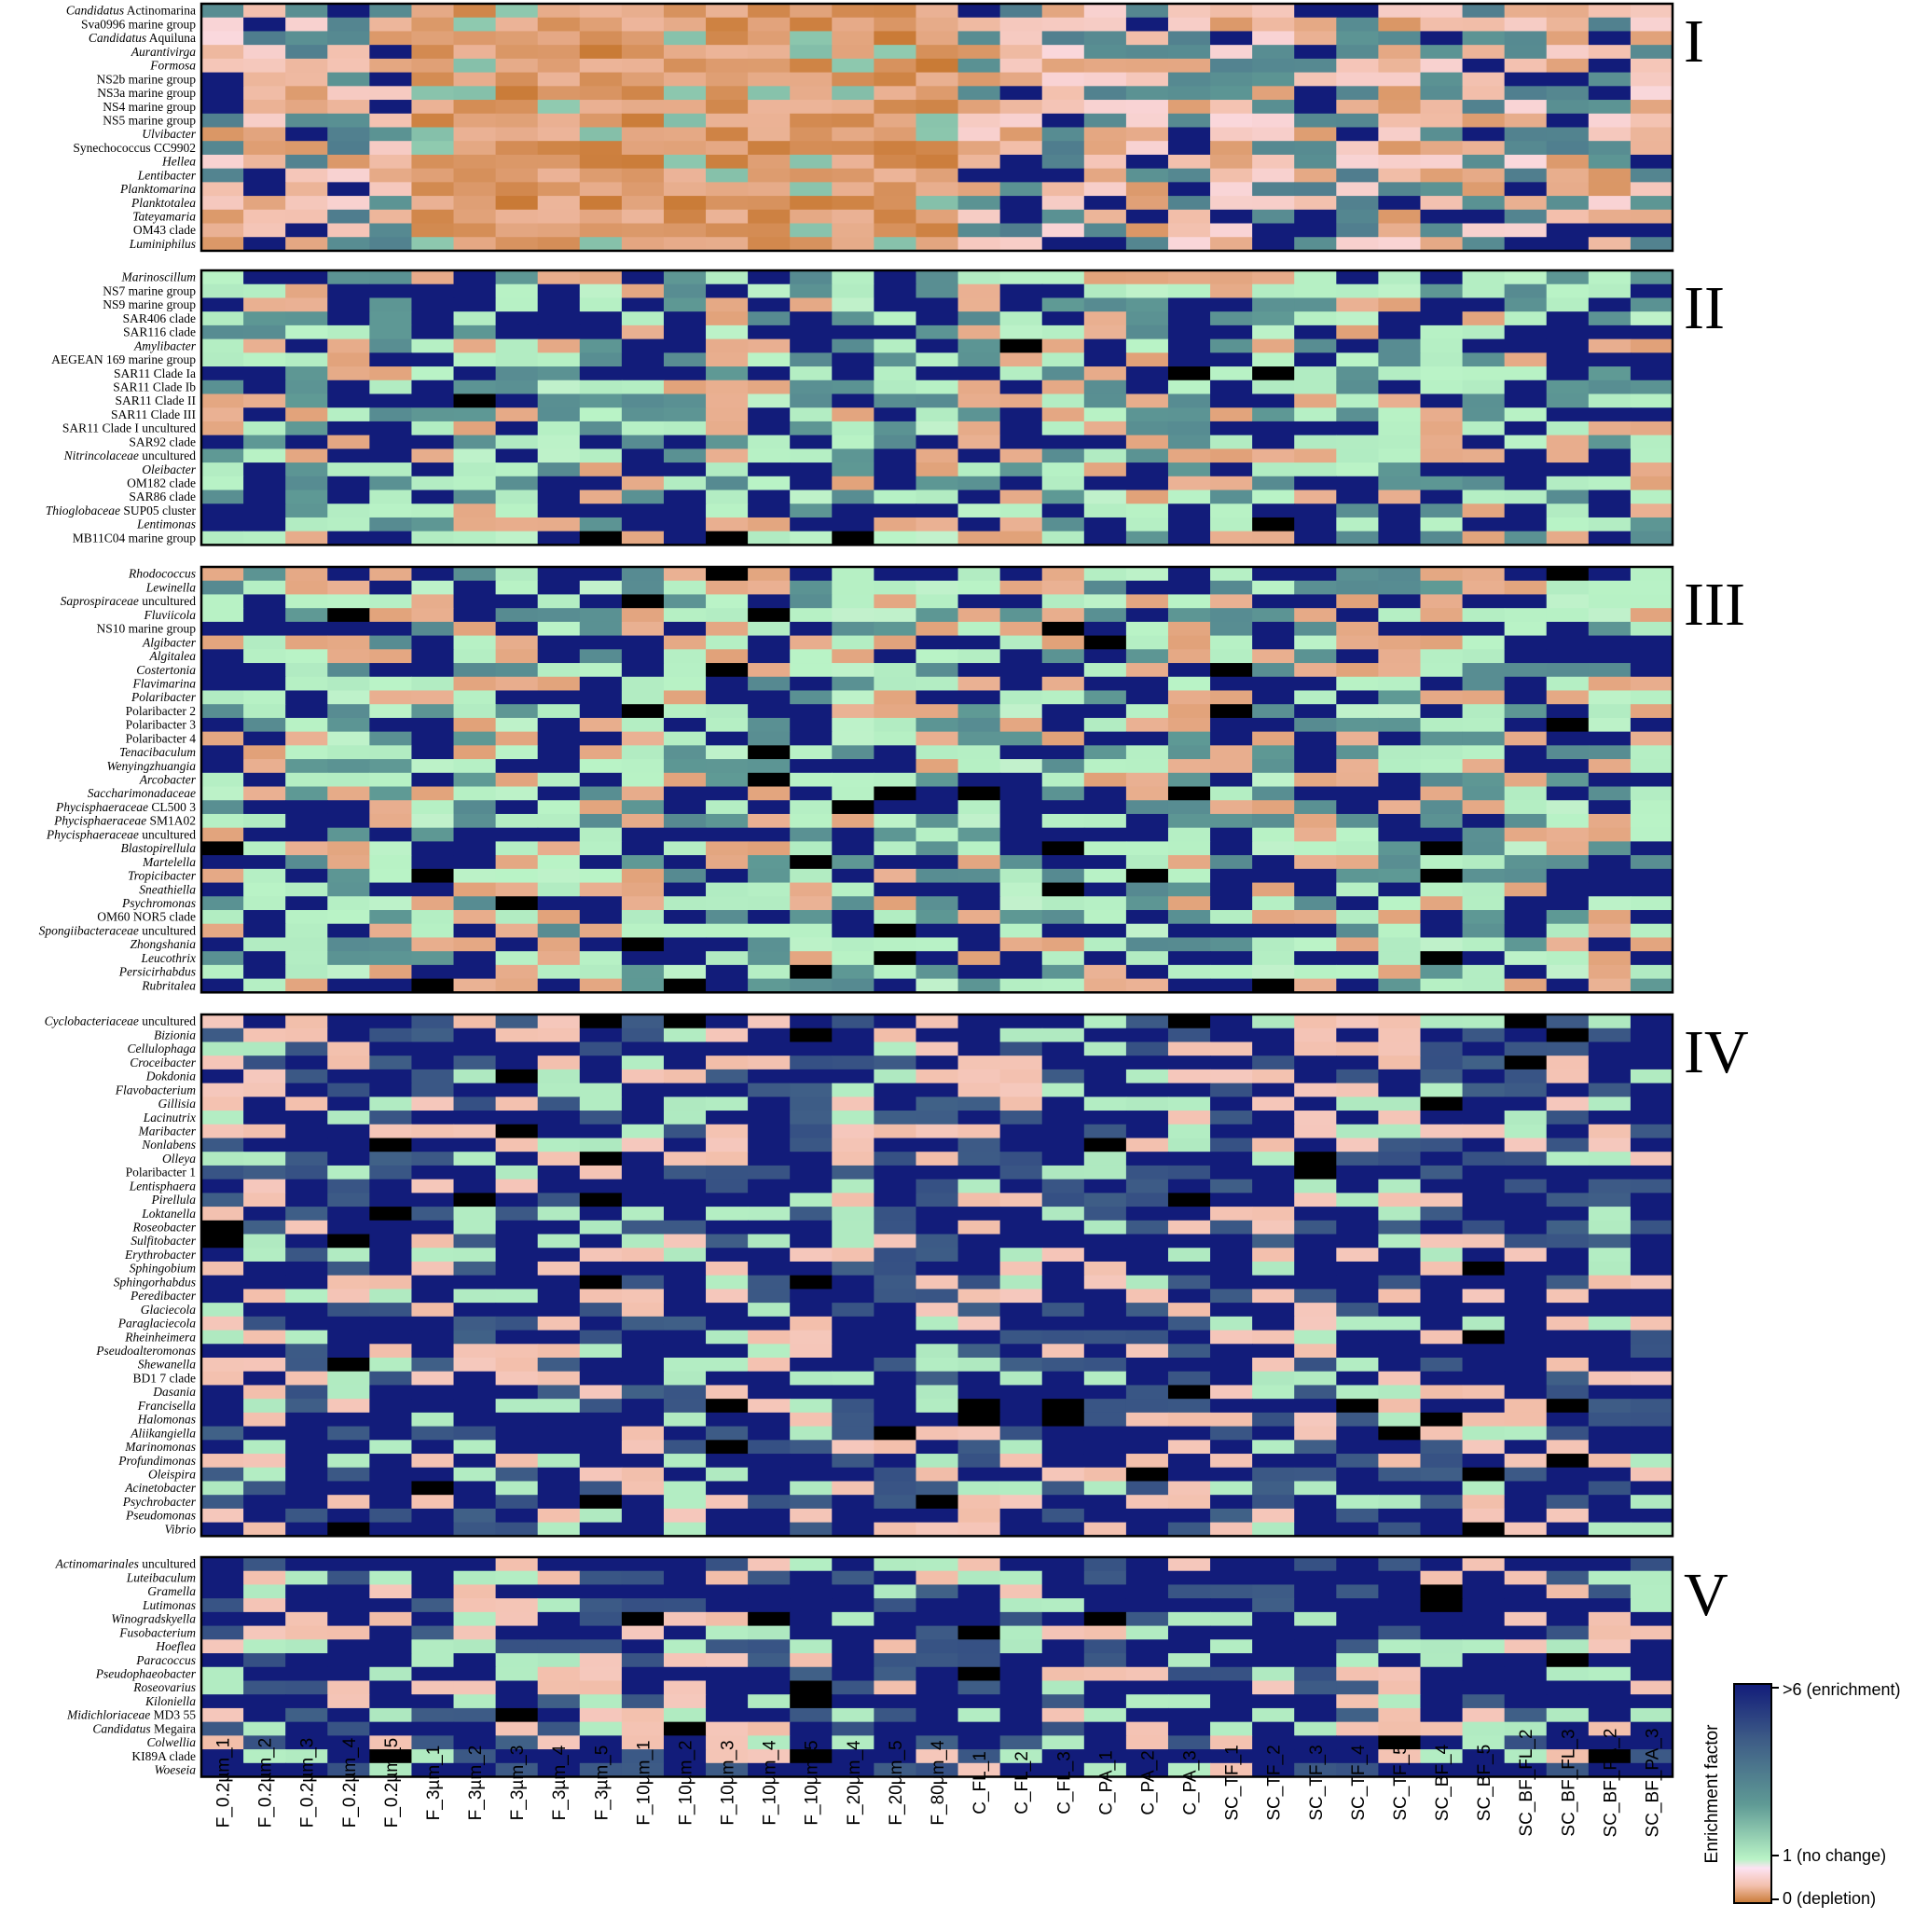 The image size is (1928, 1932). I want to click on row-label: Lentimonas, so click(166, 524).